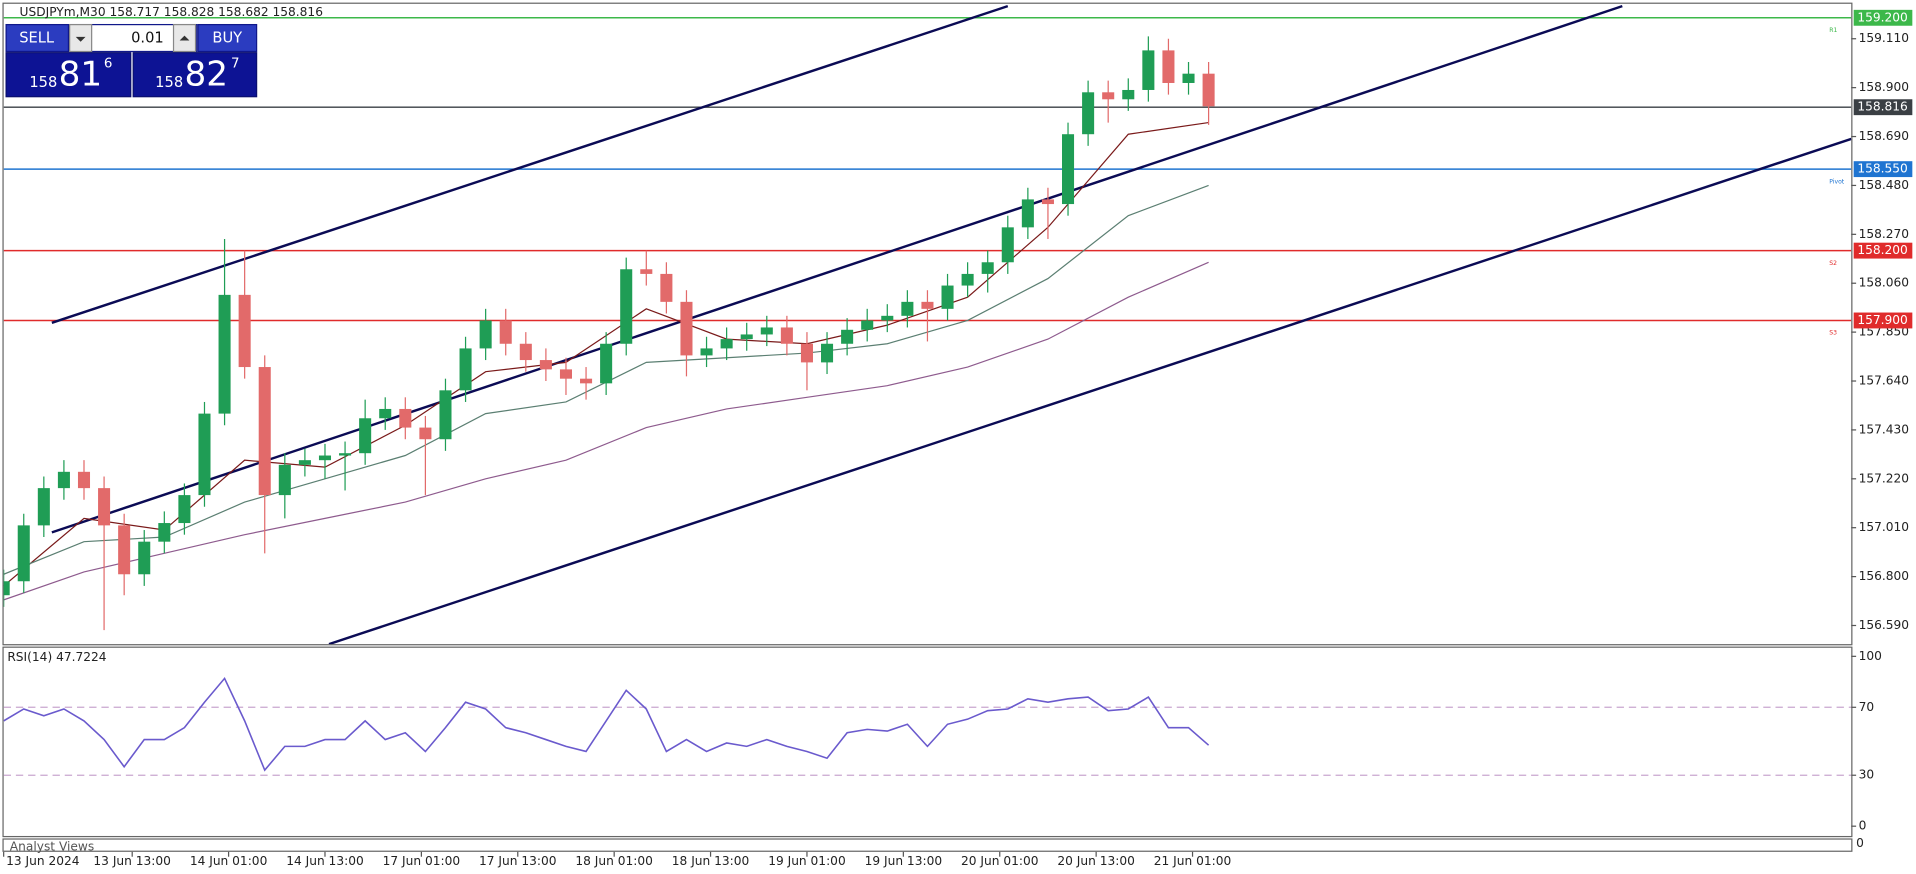 Image resolution: width=1916 pixels, height=874 pixels. I want to click on sell-label: SELL, so click(37, 38).